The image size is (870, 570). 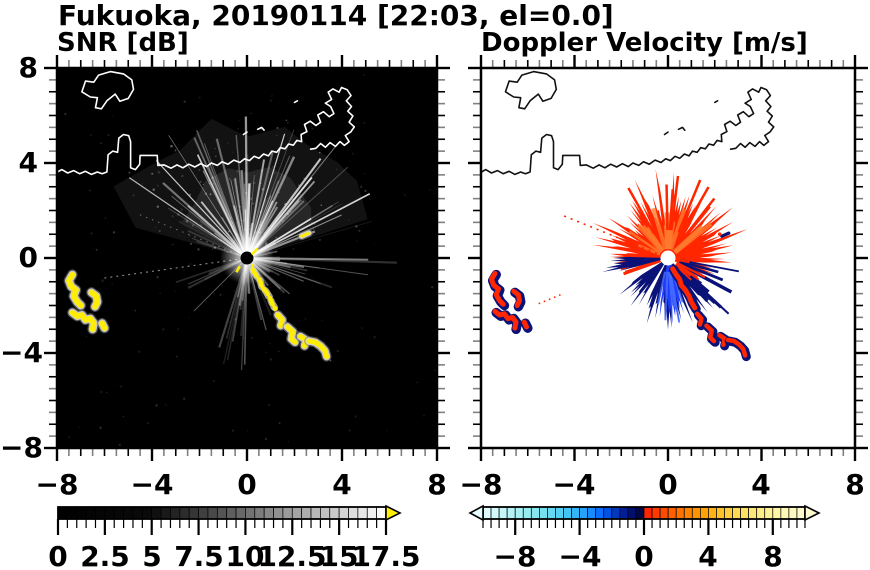 I want to click on velocity-cb-tick-label: −4, so click(x=580, y=555).